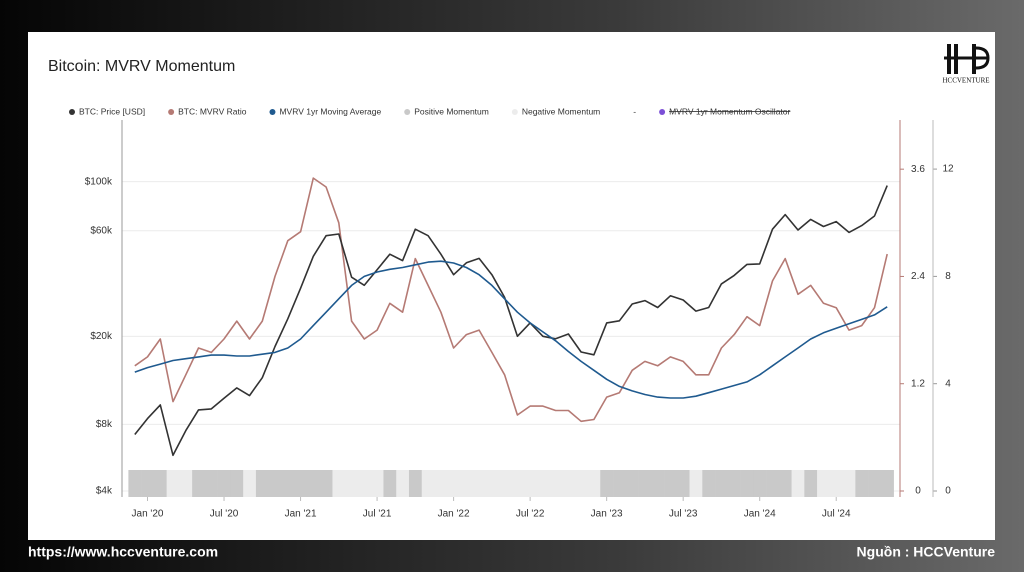 The image size is (1024, 572). Describe the element at coordinates (99, 181) in the screenshot. I see `y-tick-label: $100k` at that location.